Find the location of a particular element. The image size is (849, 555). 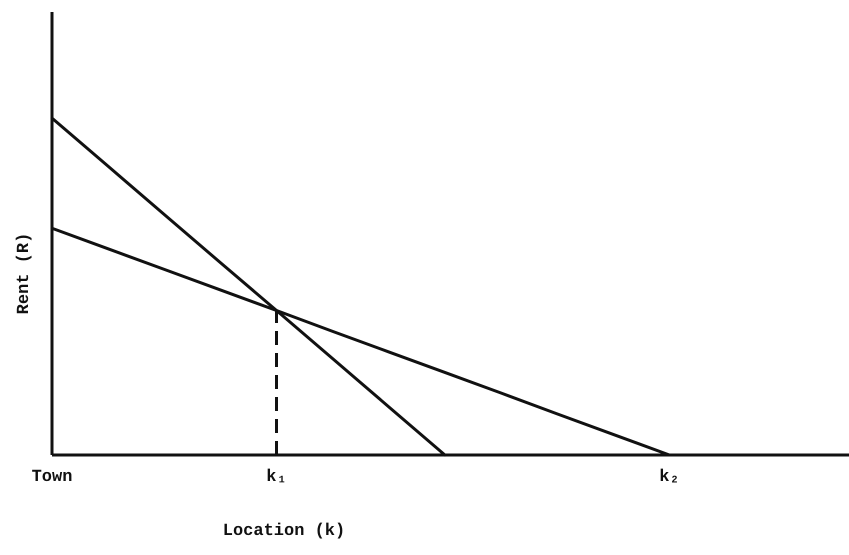

y-axis-title: Rent (R) is located at coordinates (24, 273).